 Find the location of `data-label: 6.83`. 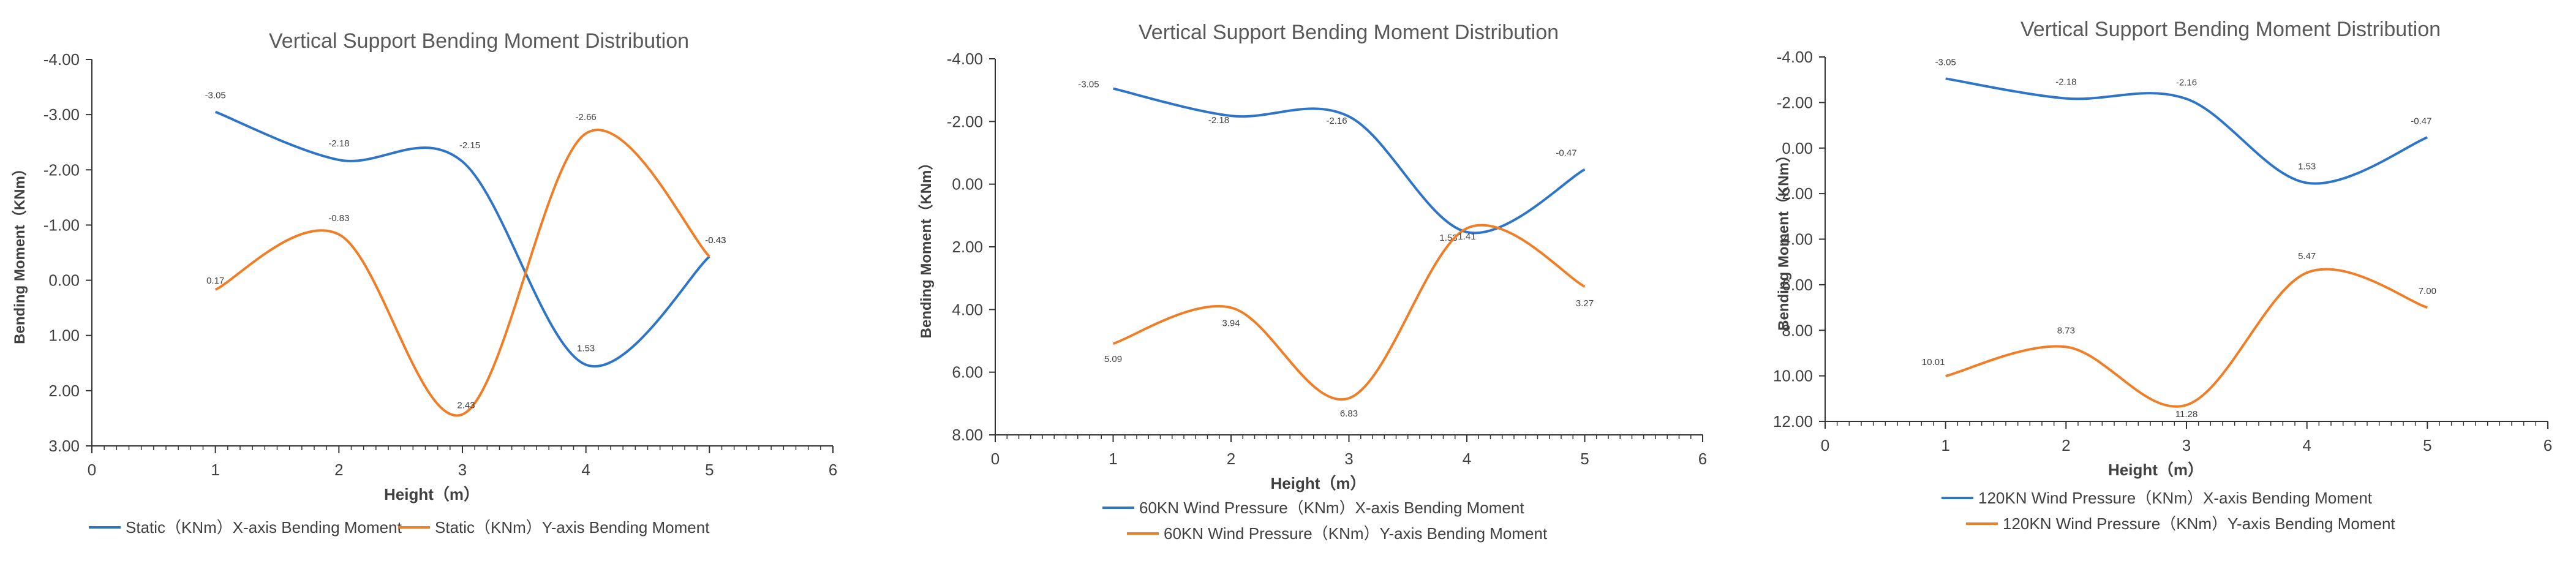

data-label: 6.83 is located at coordinates (1349, 414).